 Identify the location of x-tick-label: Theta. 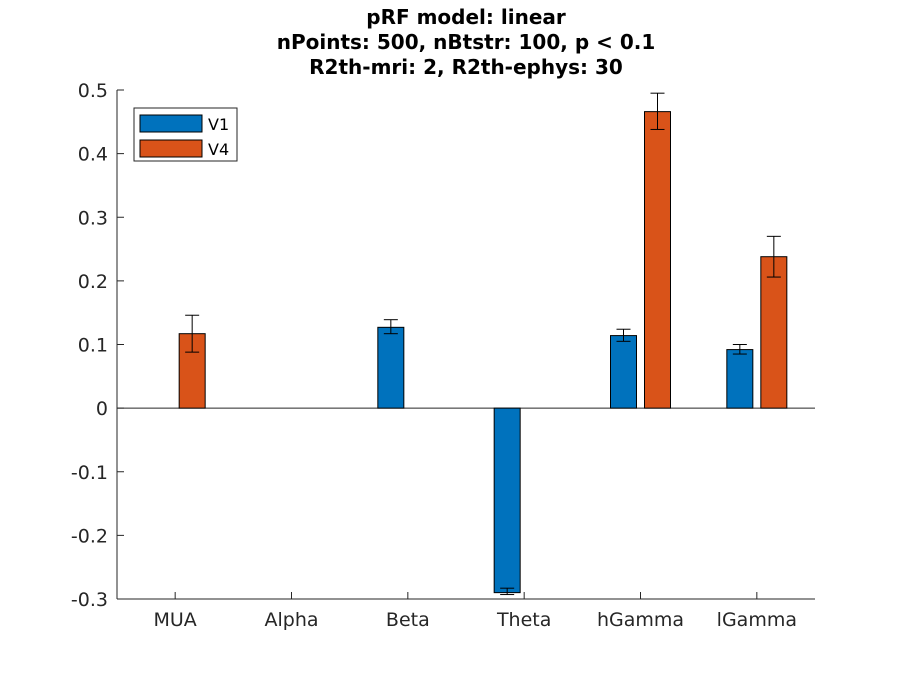
(523, 620).